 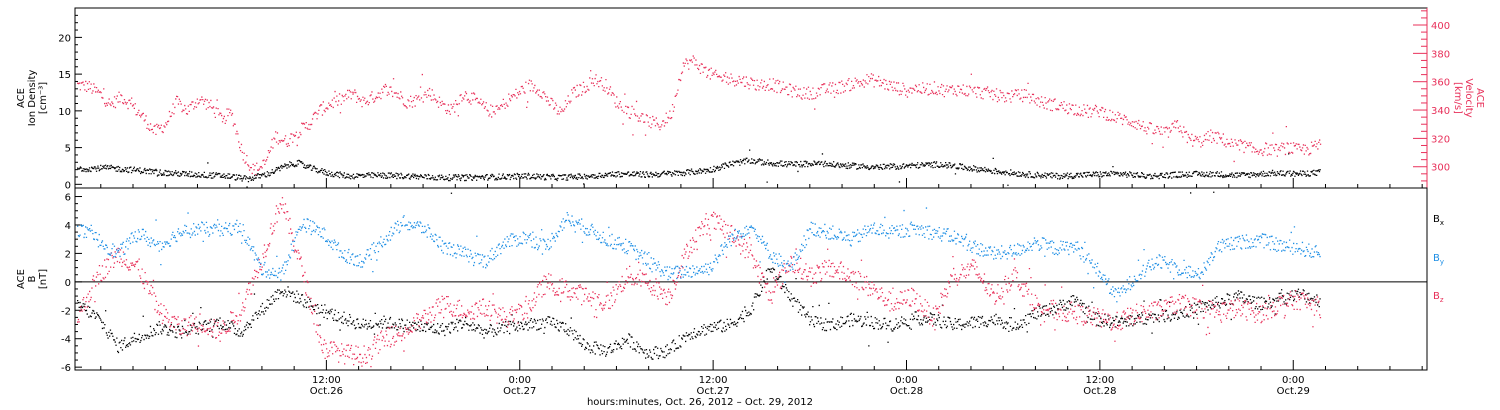 I want to click on legend-entry: By, so click(x=1438, y=259).